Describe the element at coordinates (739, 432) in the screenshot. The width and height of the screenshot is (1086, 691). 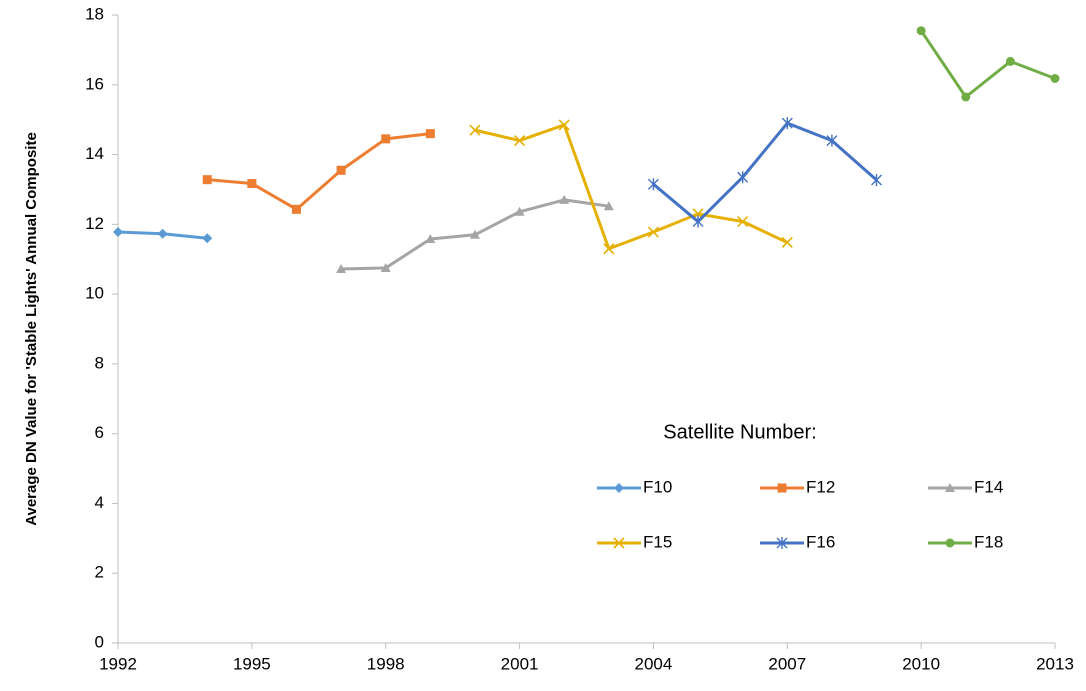
I see `legend-title: Satellite Number:` at that location.